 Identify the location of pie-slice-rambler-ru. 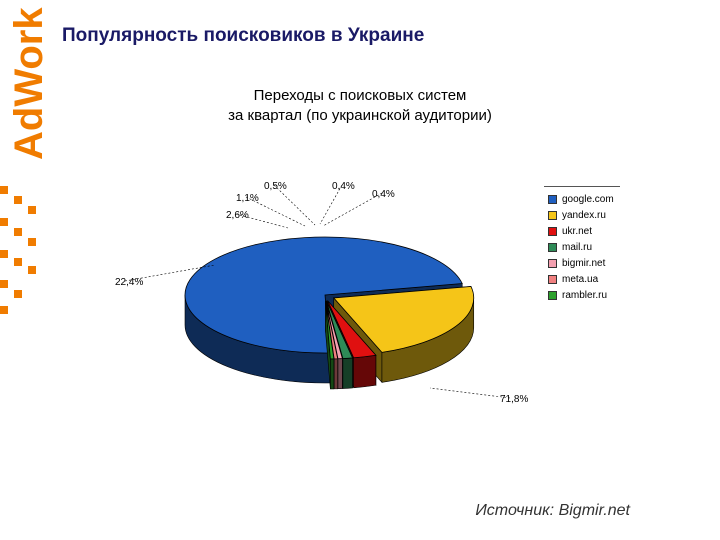
(330, 345).